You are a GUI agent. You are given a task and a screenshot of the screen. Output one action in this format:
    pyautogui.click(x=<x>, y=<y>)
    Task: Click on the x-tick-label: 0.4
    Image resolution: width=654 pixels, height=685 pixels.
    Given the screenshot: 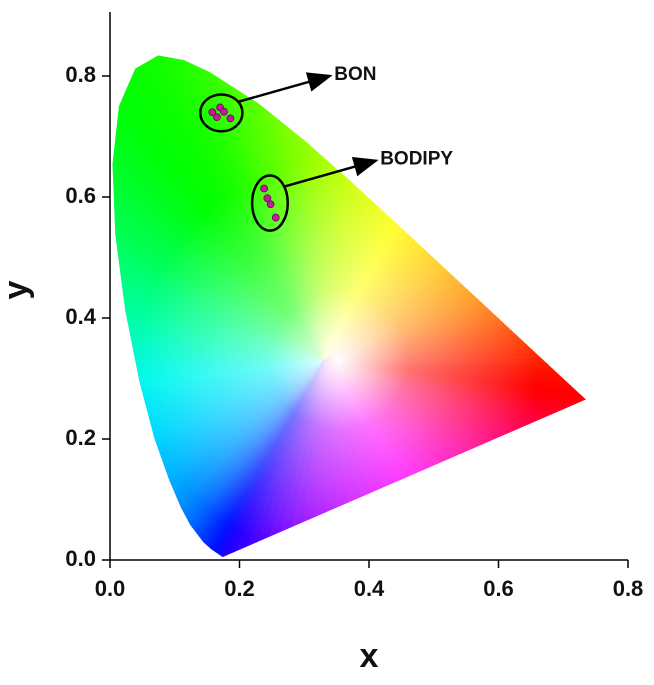 What is the action you would take?
    pyautogui.click(x=369, y=588)
    